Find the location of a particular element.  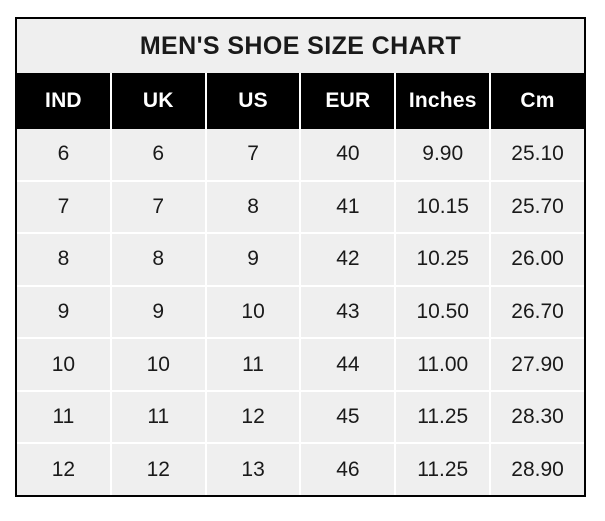

cell-uk: 7 is located at coordinates (157, 207).